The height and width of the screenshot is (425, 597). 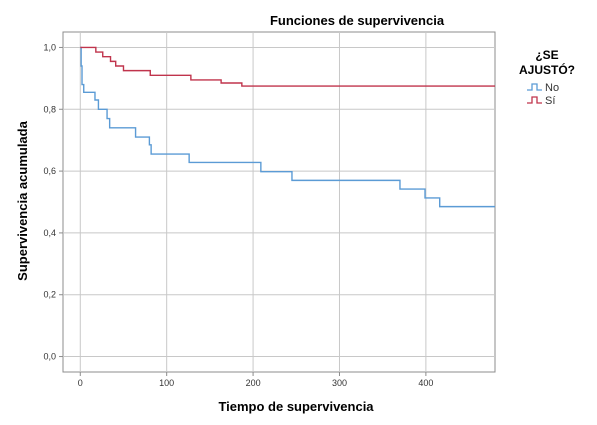 What do you see at coordinates (547, 69) in the screenshot?
I see `legend-title-line-2: AJUSTÓ?` at bounding box center [547, 69].